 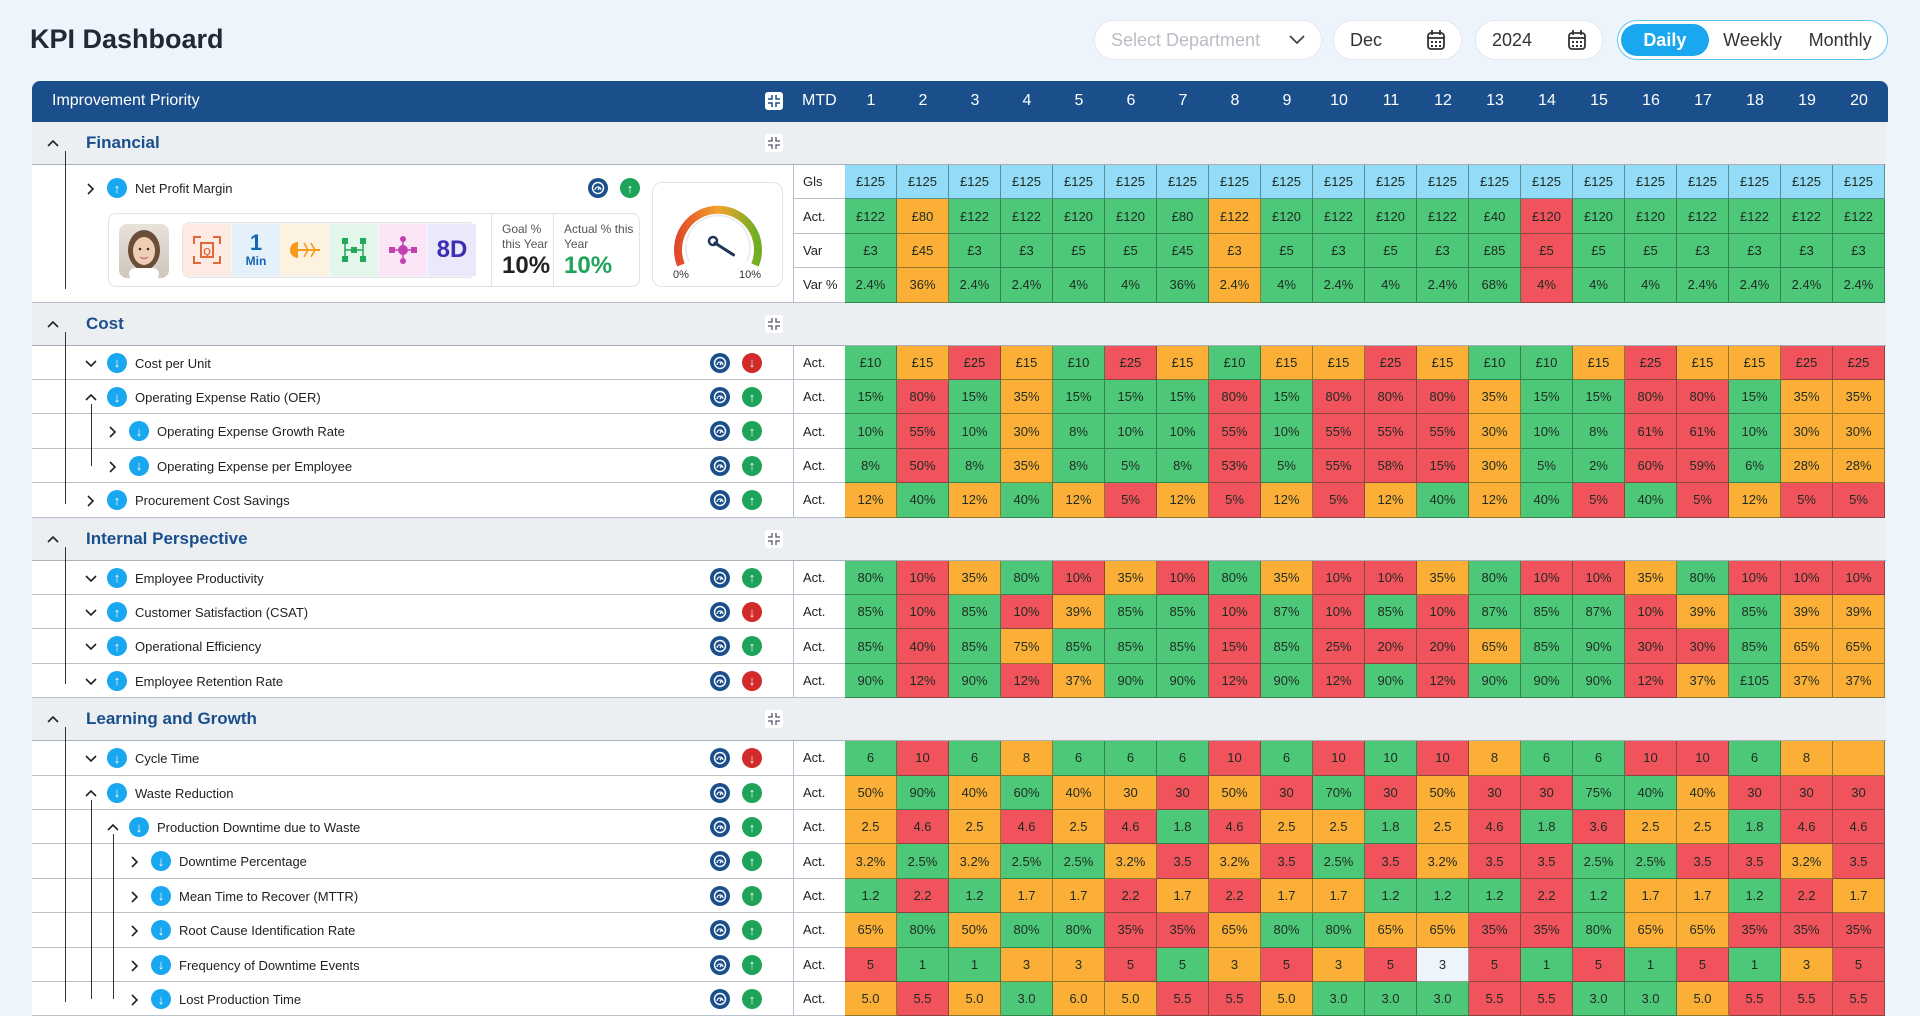 What do you see at coordinates (1443, 896) in the screenshot?
I see `value-cell: 1.2` at bounding box center [1443, 896].